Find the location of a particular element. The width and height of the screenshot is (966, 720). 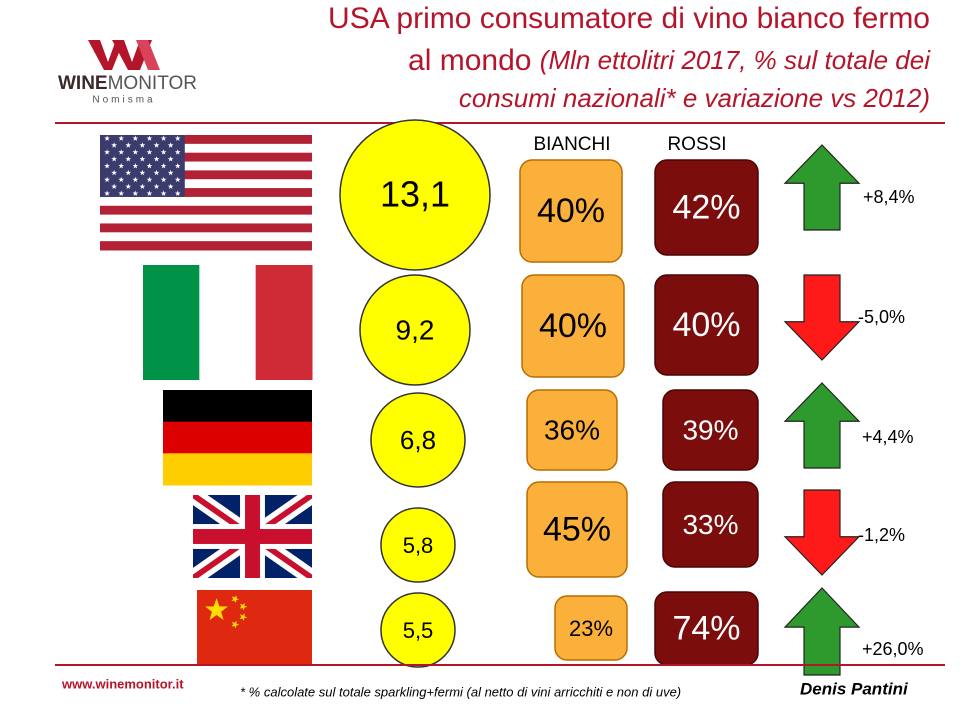

column-header: ROSSI is located at coordinates (696, 144).